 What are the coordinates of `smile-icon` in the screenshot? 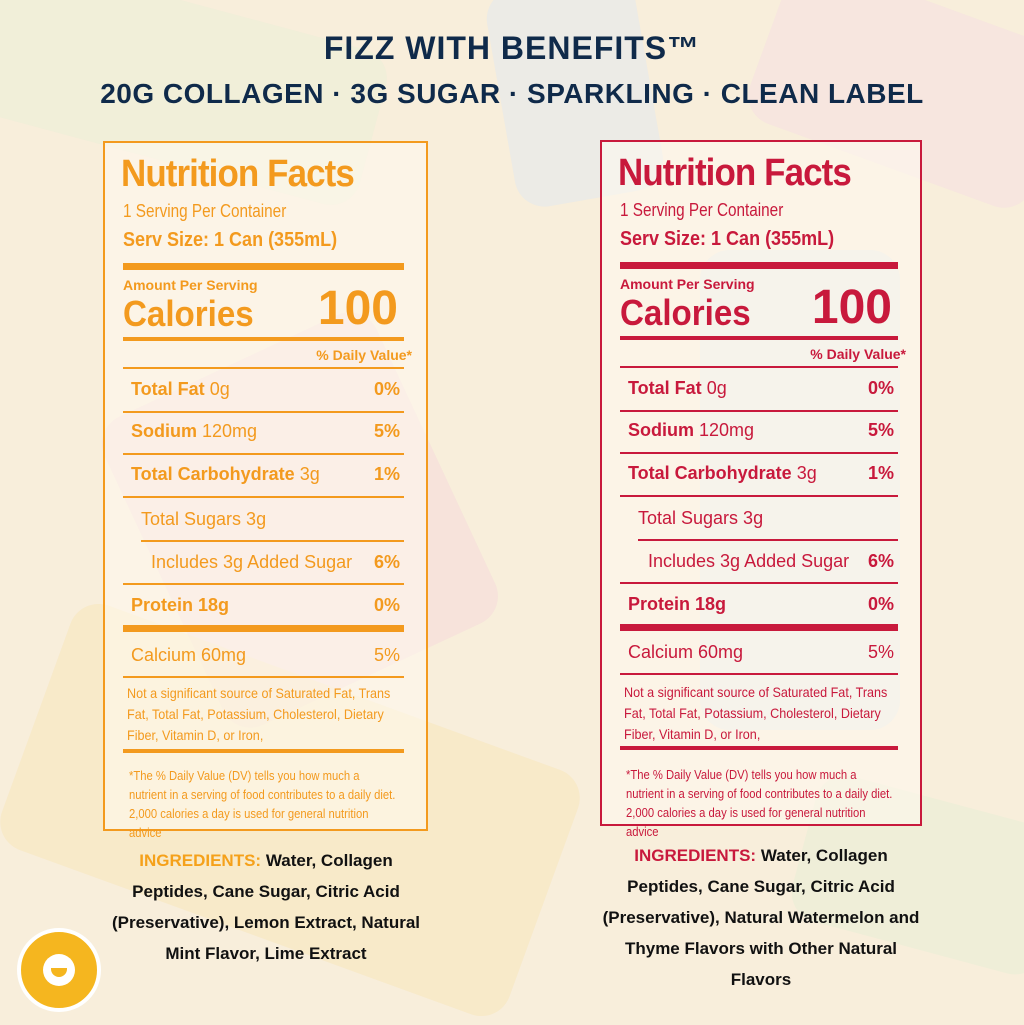 It's located at (59, 970).